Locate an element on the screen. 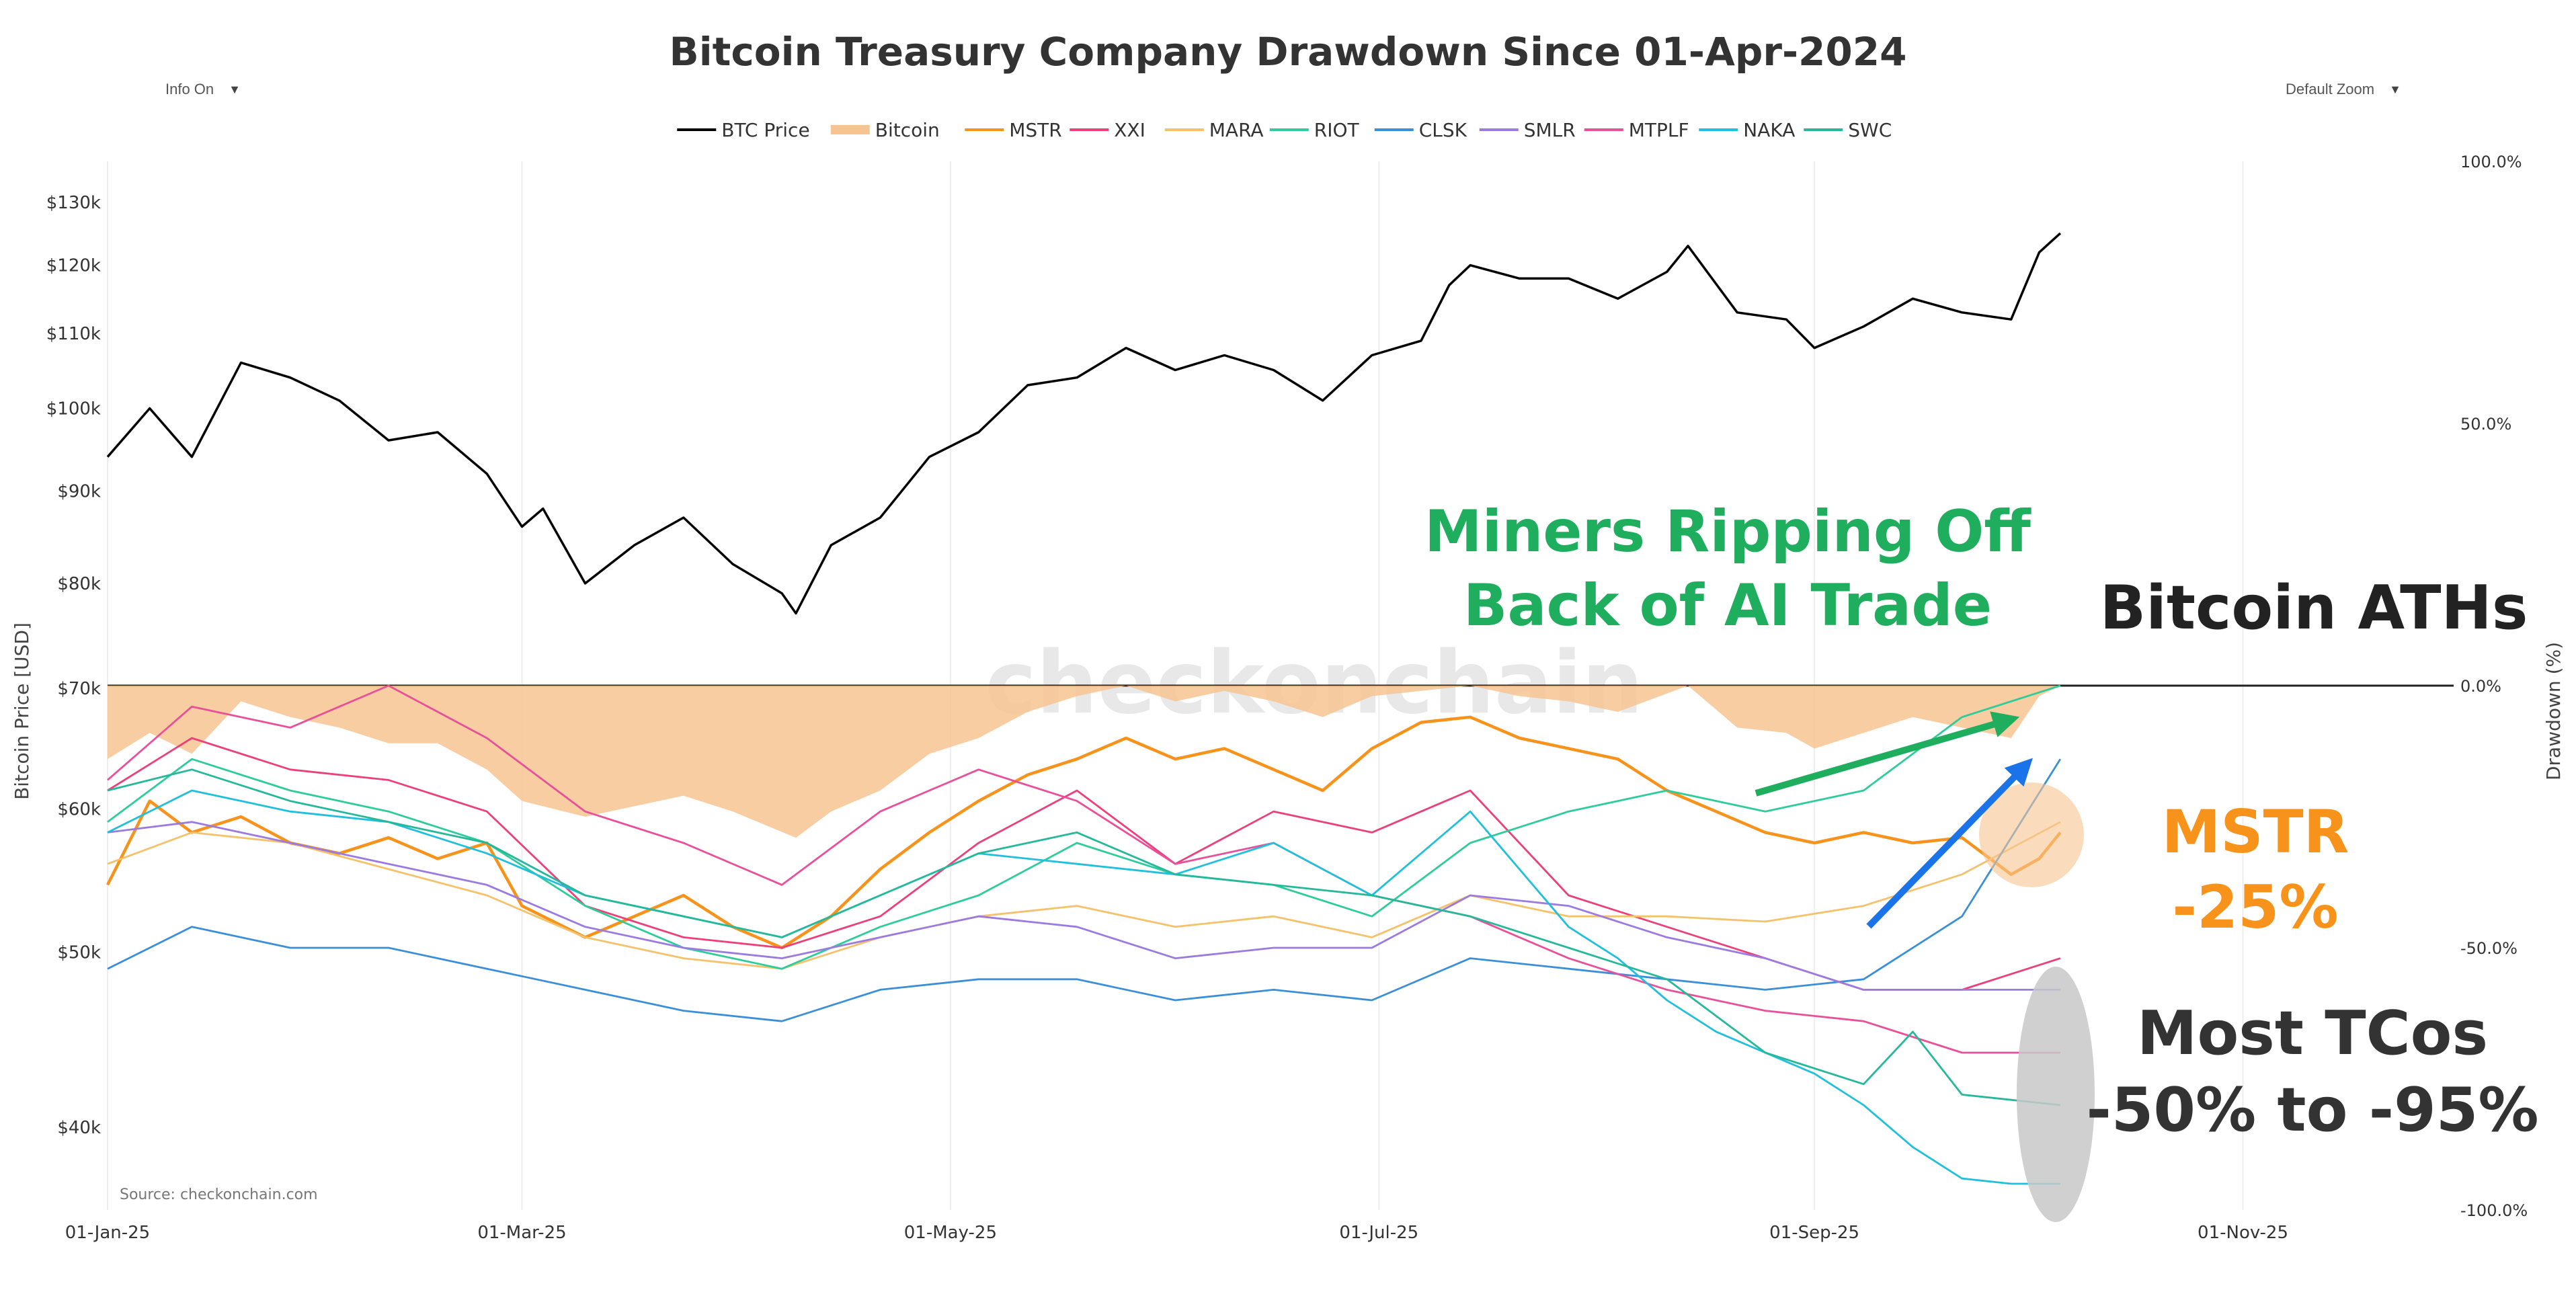 The width and height of the screenshot is (2576, 1296). left-tick-label: $50k is located at coordinates (79, 953).